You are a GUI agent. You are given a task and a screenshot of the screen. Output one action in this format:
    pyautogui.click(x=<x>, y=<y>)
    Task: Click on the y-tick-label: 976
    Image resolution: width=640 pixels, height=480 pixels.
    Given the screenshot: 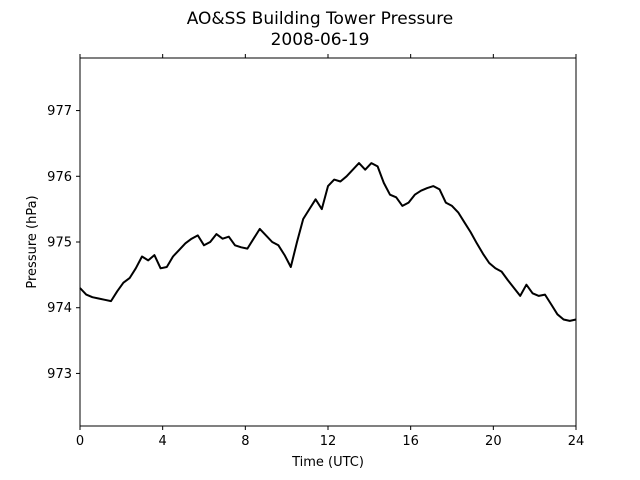 What is the action you would take?
    pyautogui.click(x=59, y=177)
    